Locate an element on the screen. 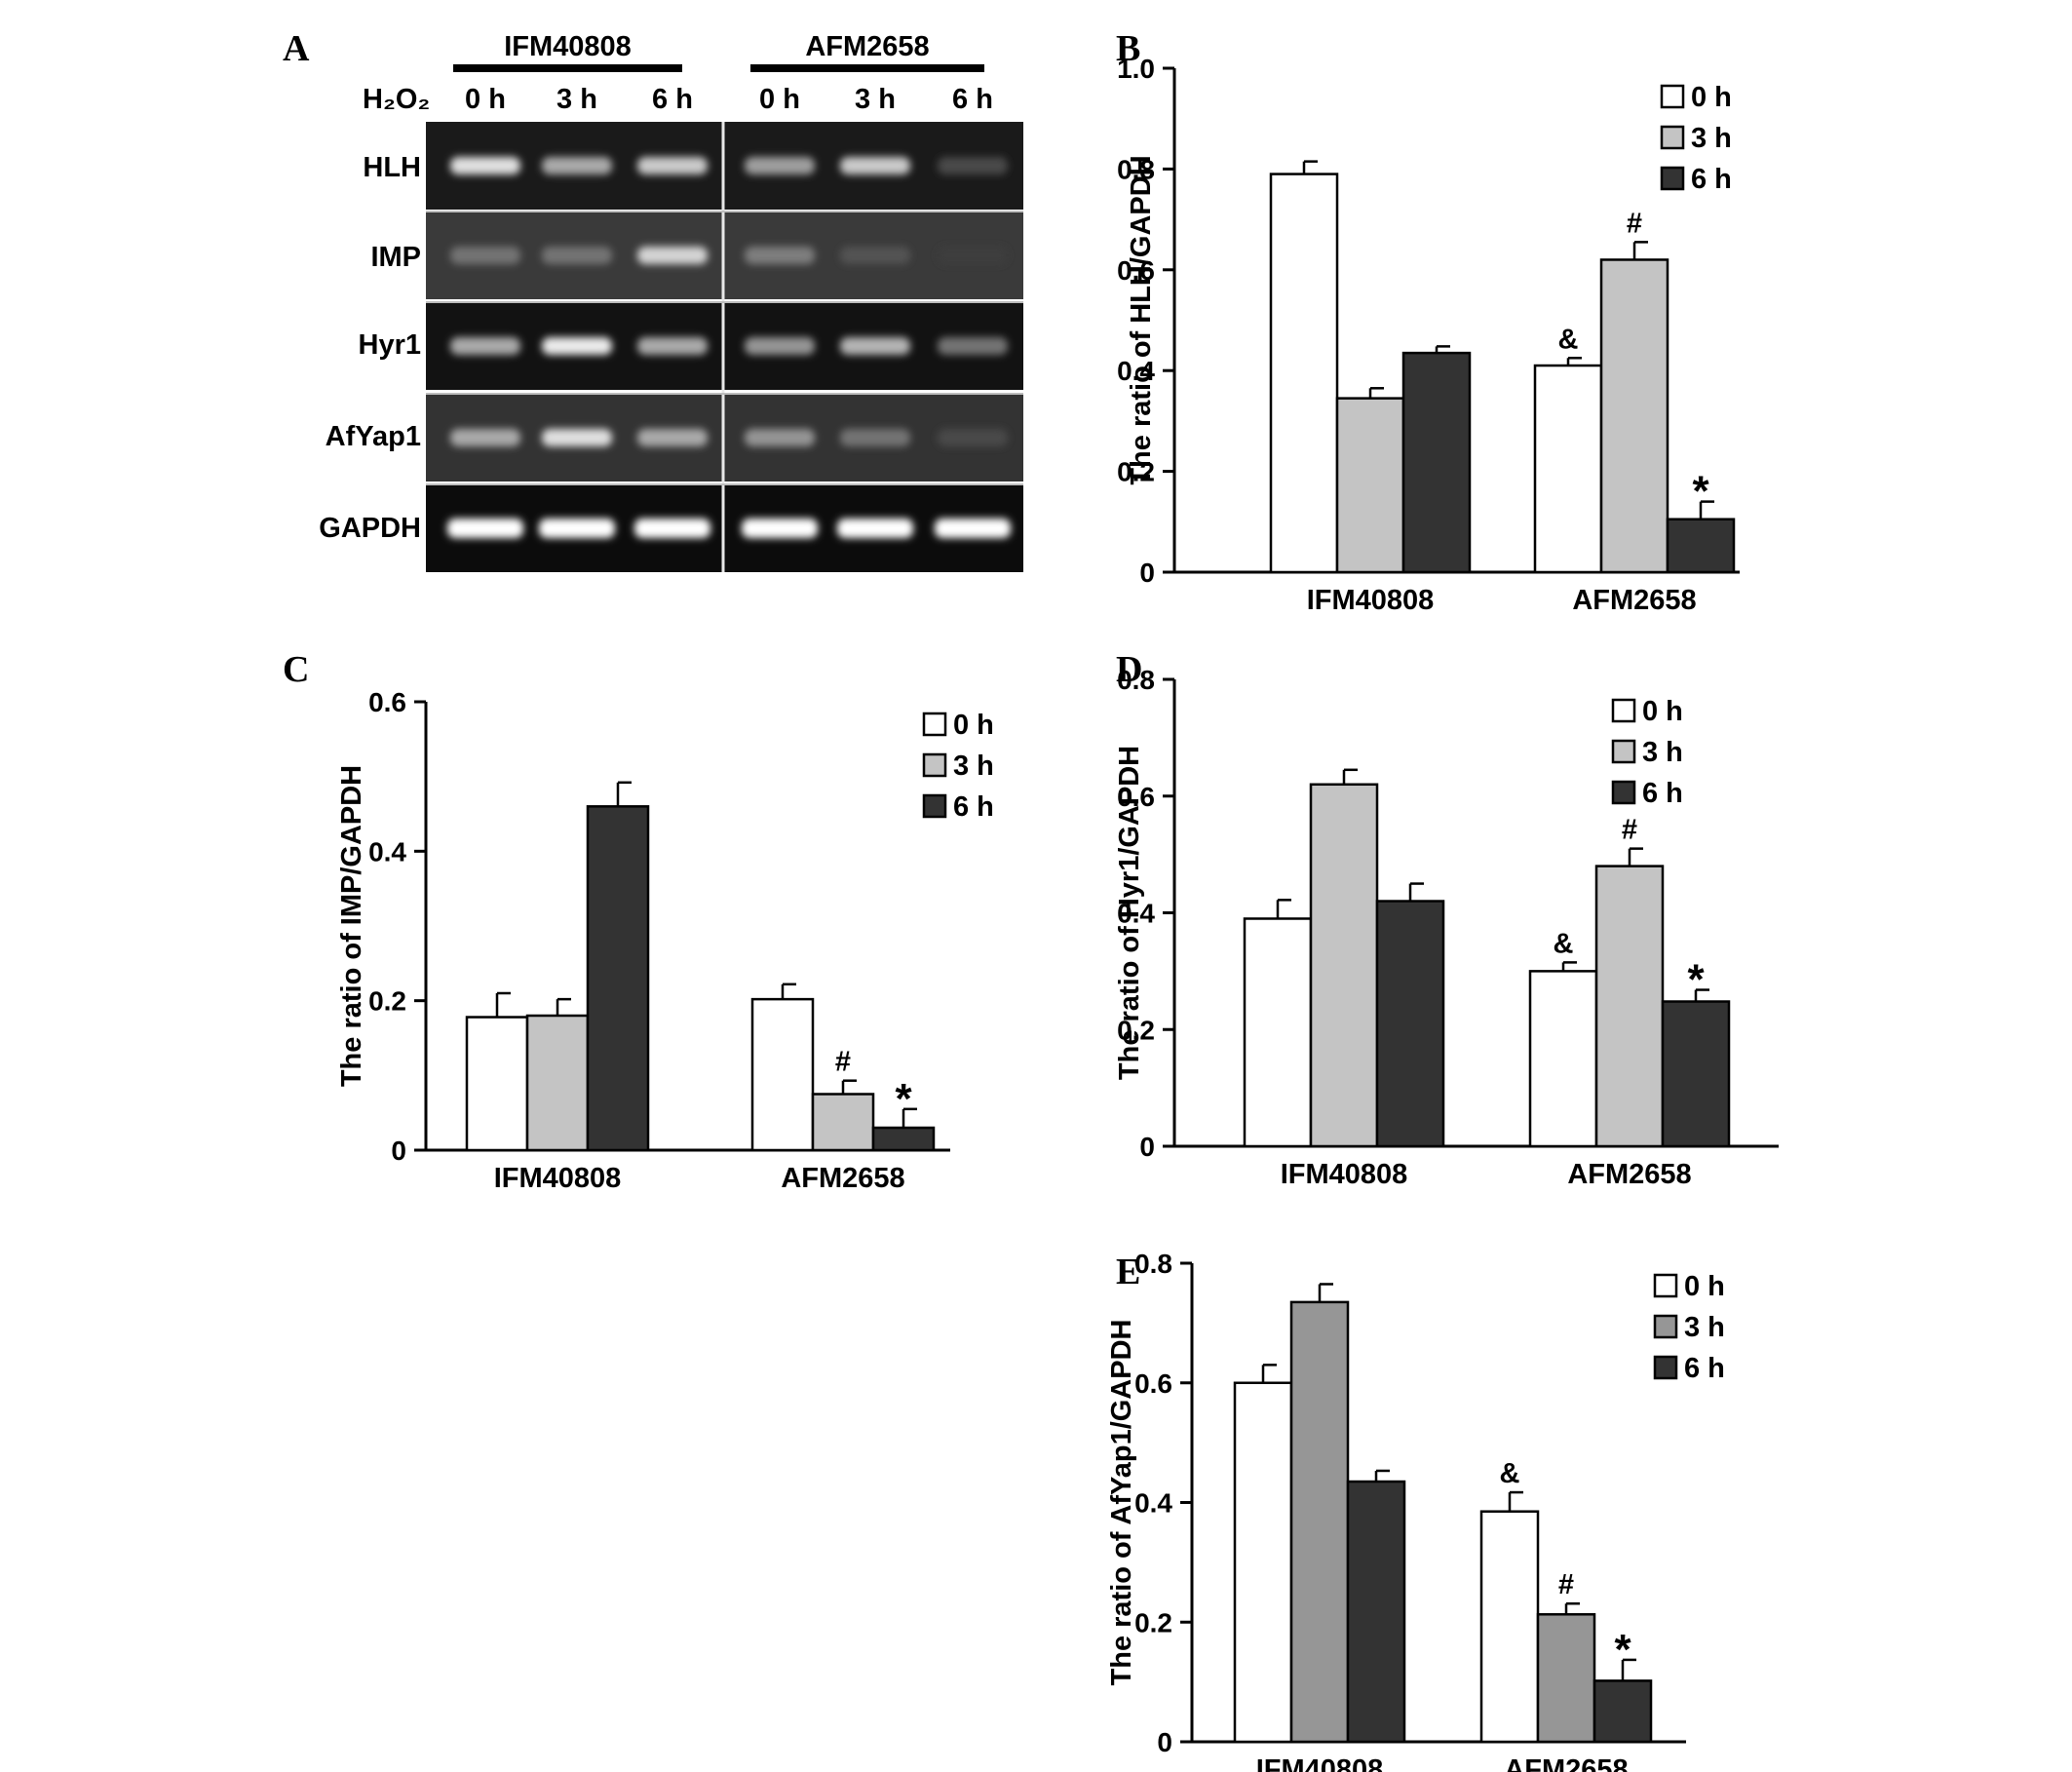 The image size is (2072, 1772). y-axis-label: The ratio of HLH/GAPDH is located at coordinates (1141, 319).